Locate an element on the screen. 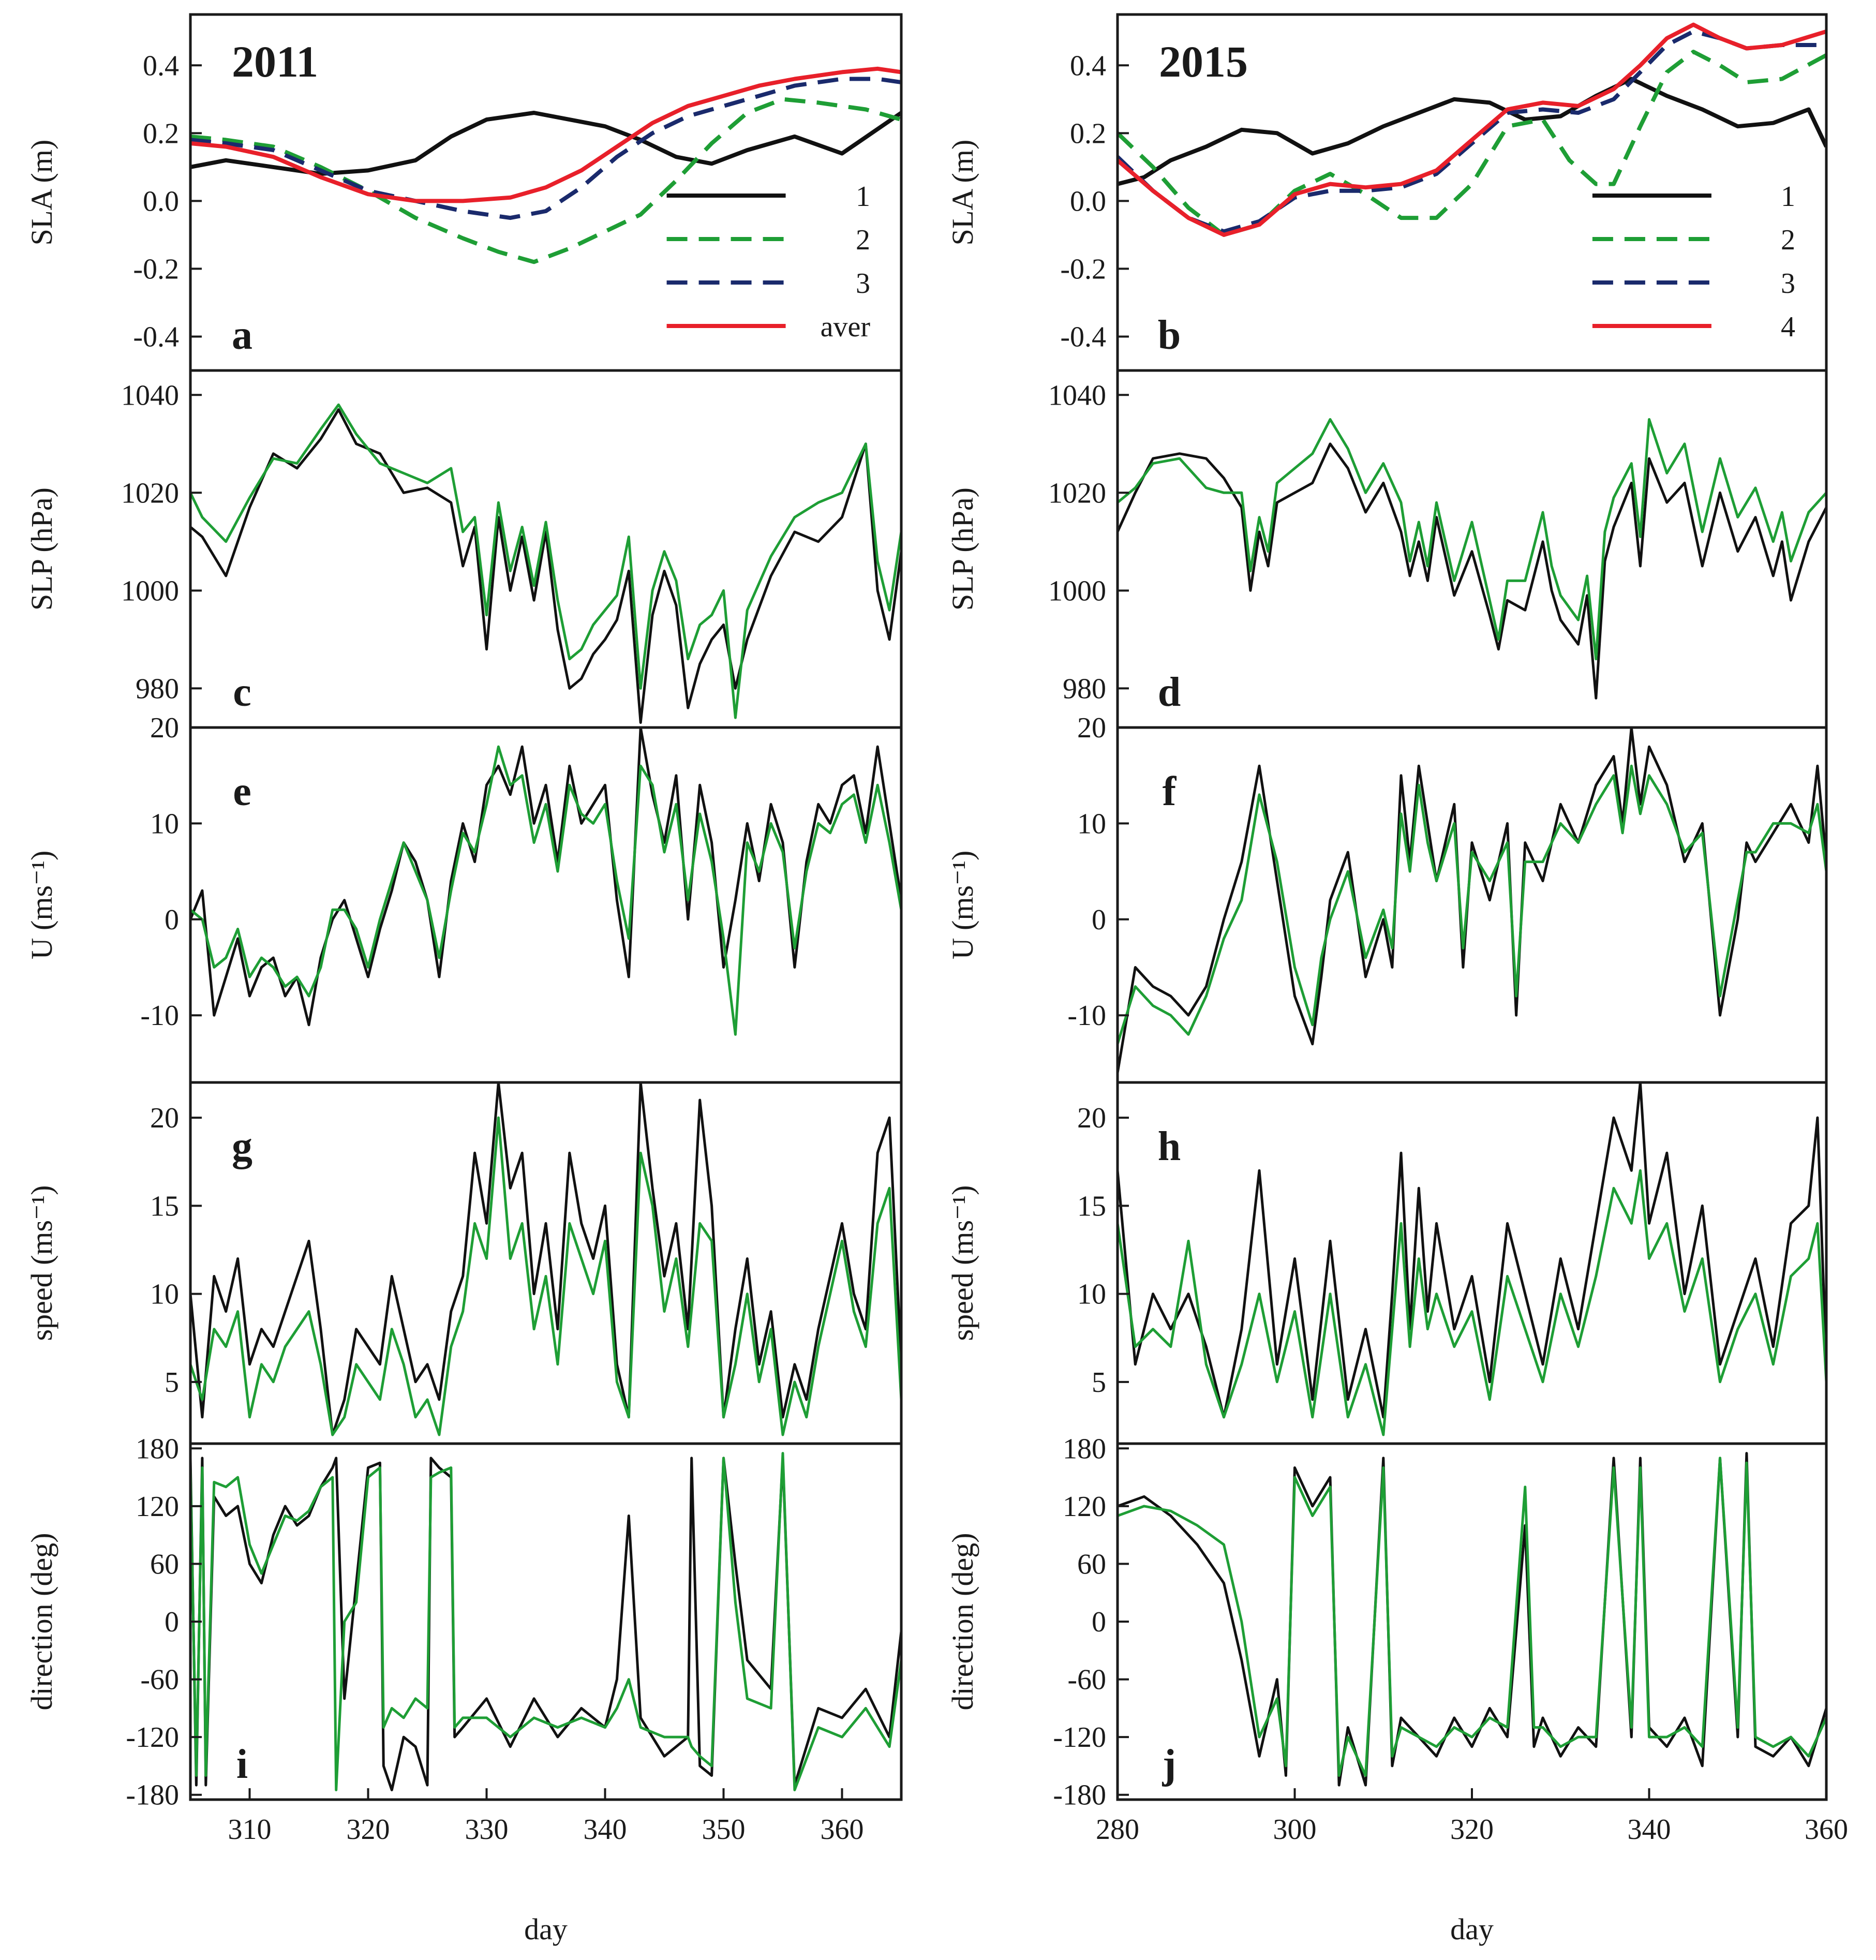 The height and width of the screenshot is (1960, 1876). panel-e-series-1-line is located at coordinates (545, 877).